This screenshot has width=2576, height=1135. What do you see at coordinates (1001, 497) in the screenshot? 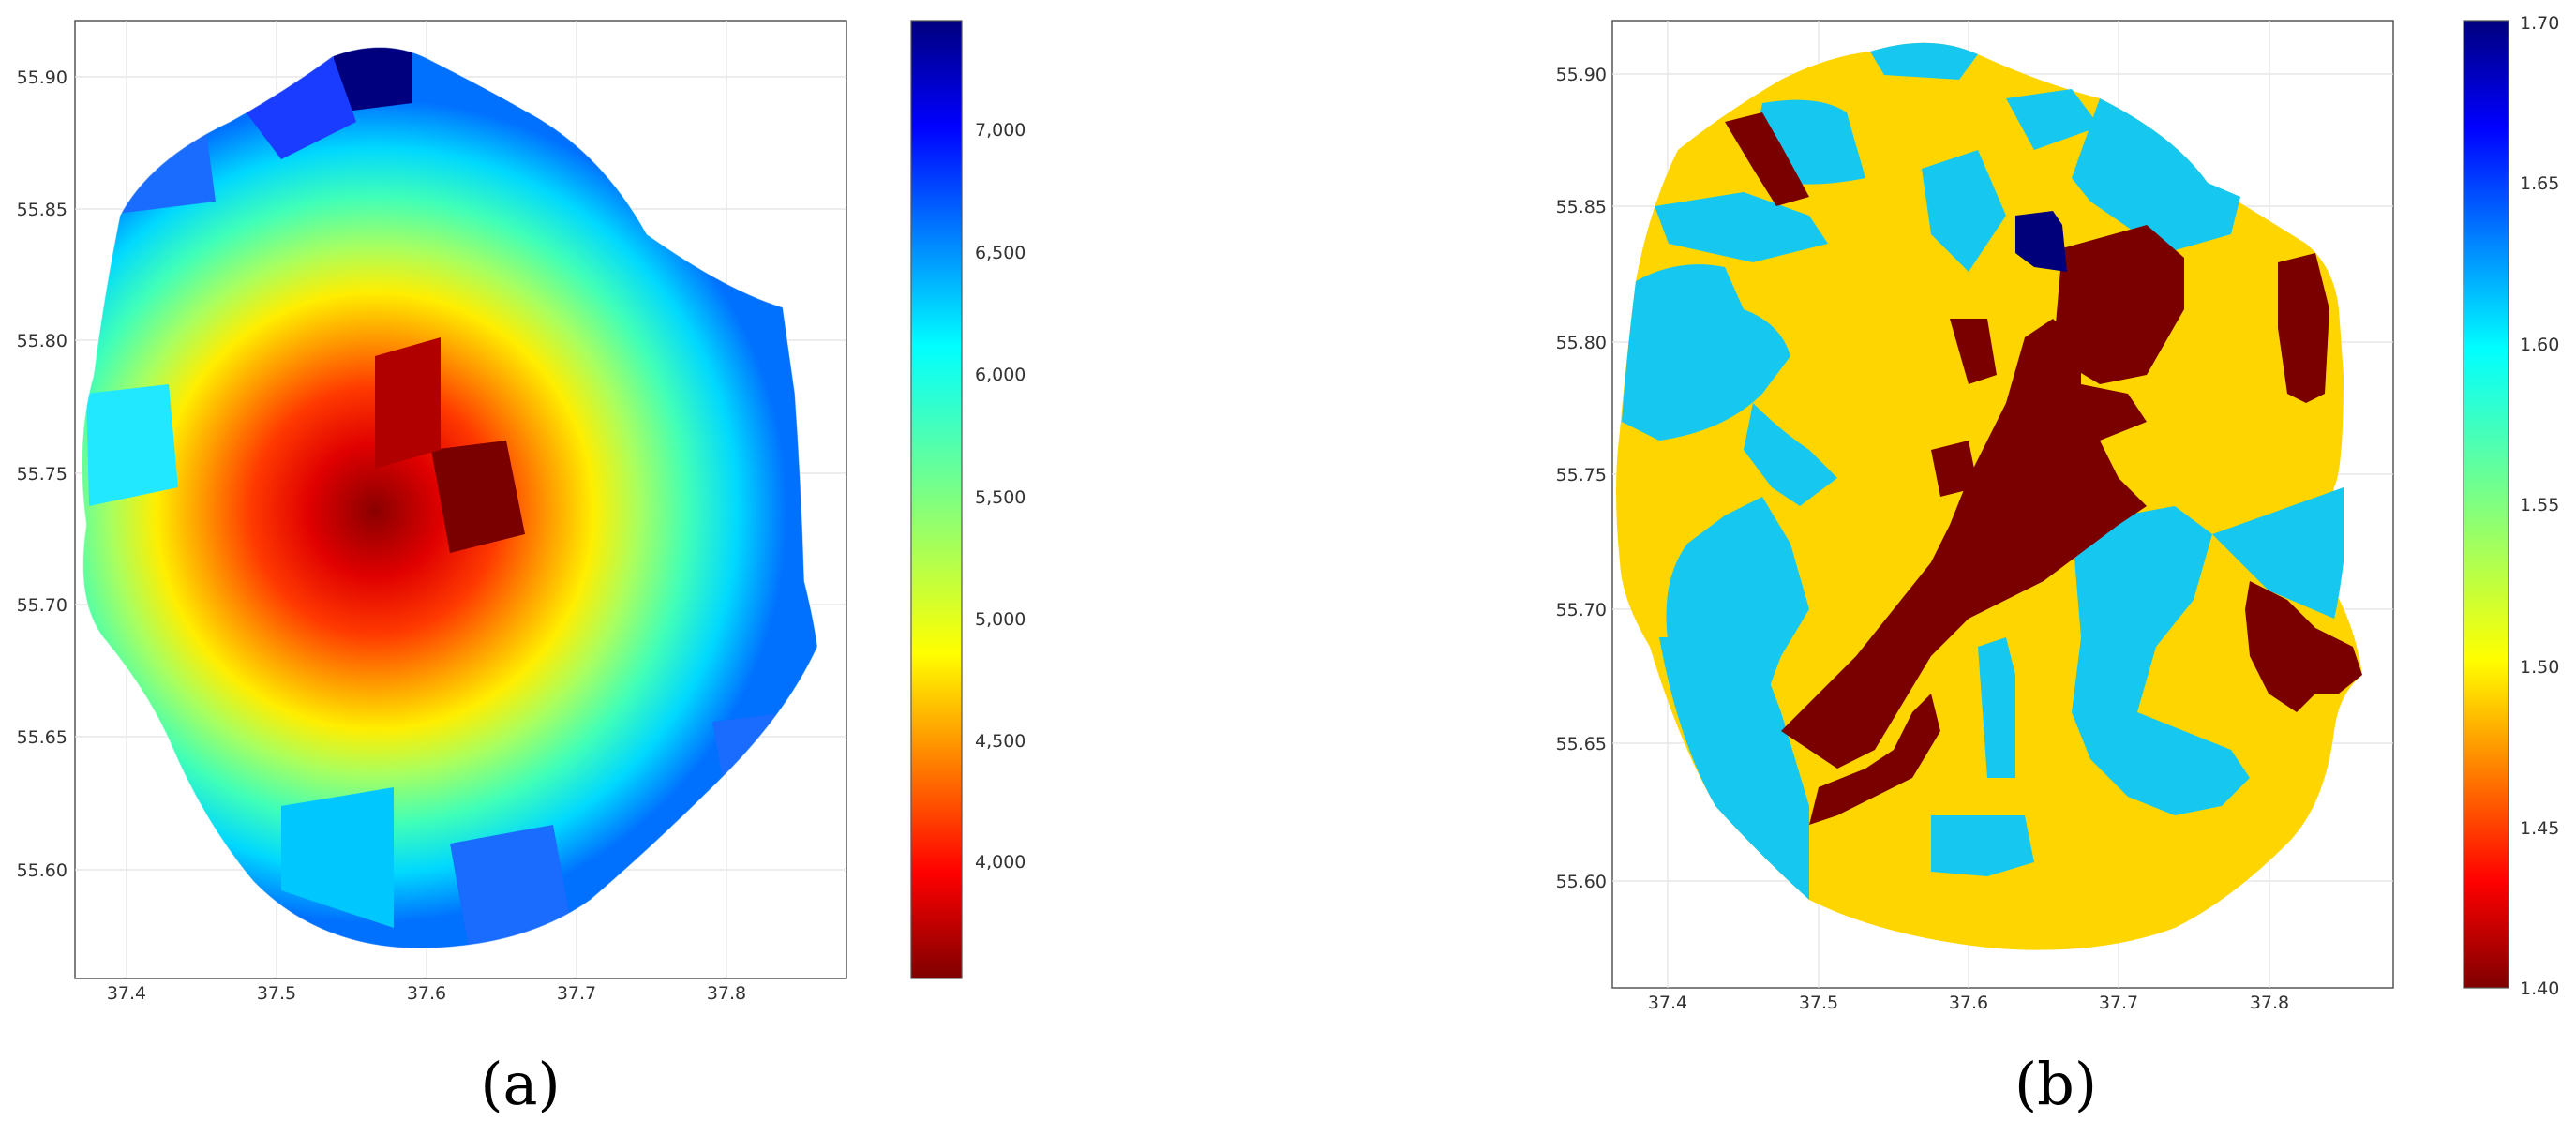
I see `colorbar-tick-label: 5,500` at bounding box center [1001, 497].